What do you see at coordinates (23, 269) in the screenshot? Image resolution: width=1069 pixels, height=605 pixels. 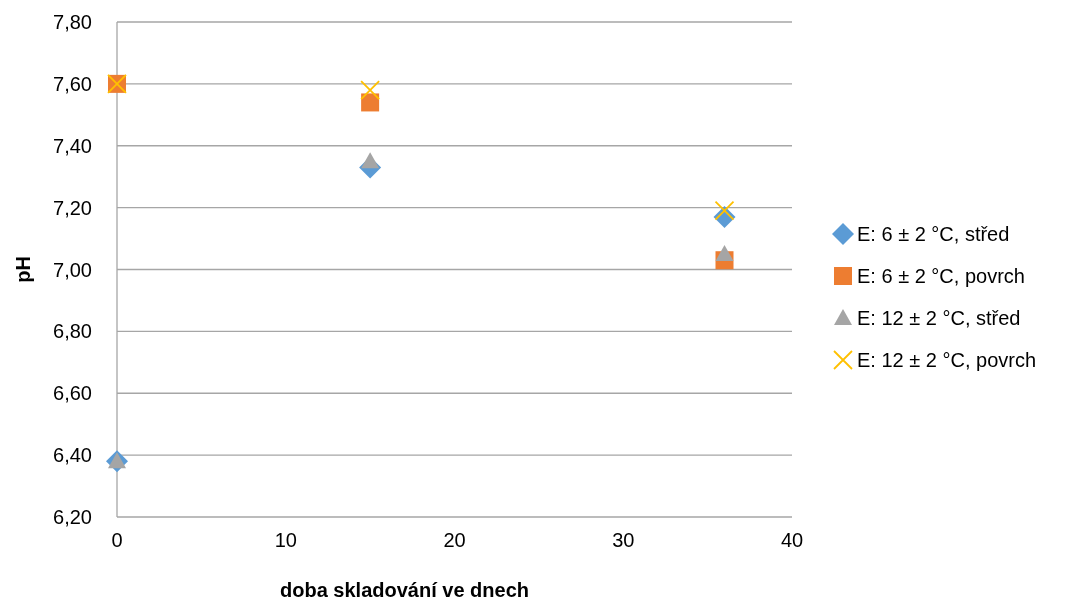 I see `y-axis-title: pH` at bounding box center [23, 269].